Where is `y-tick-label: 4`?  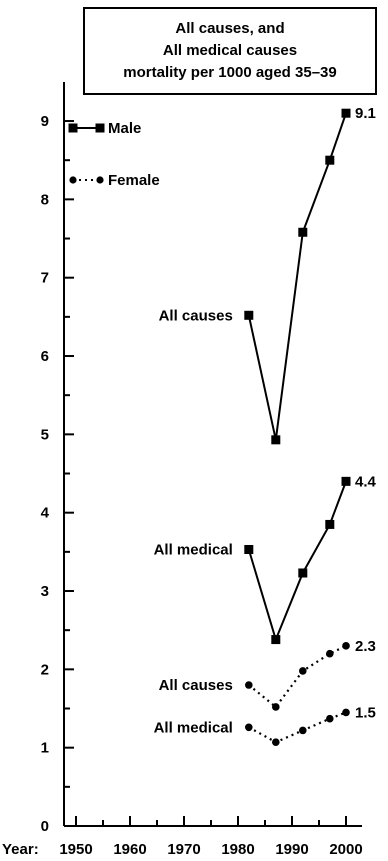
y-tick-label: 4 is located at coordinates (45, 513).